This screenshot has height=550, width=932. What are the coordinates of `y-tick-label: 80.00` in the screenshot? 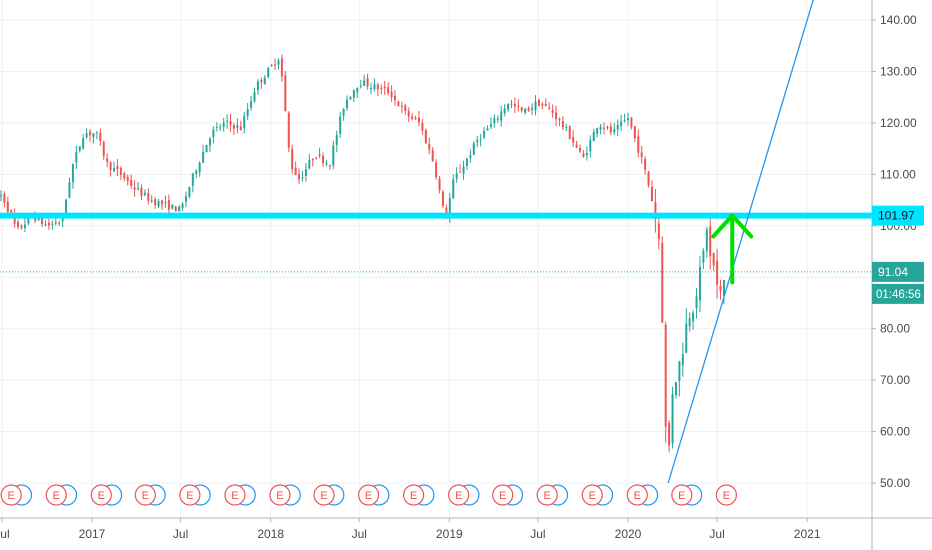 It's located at (895, 329).